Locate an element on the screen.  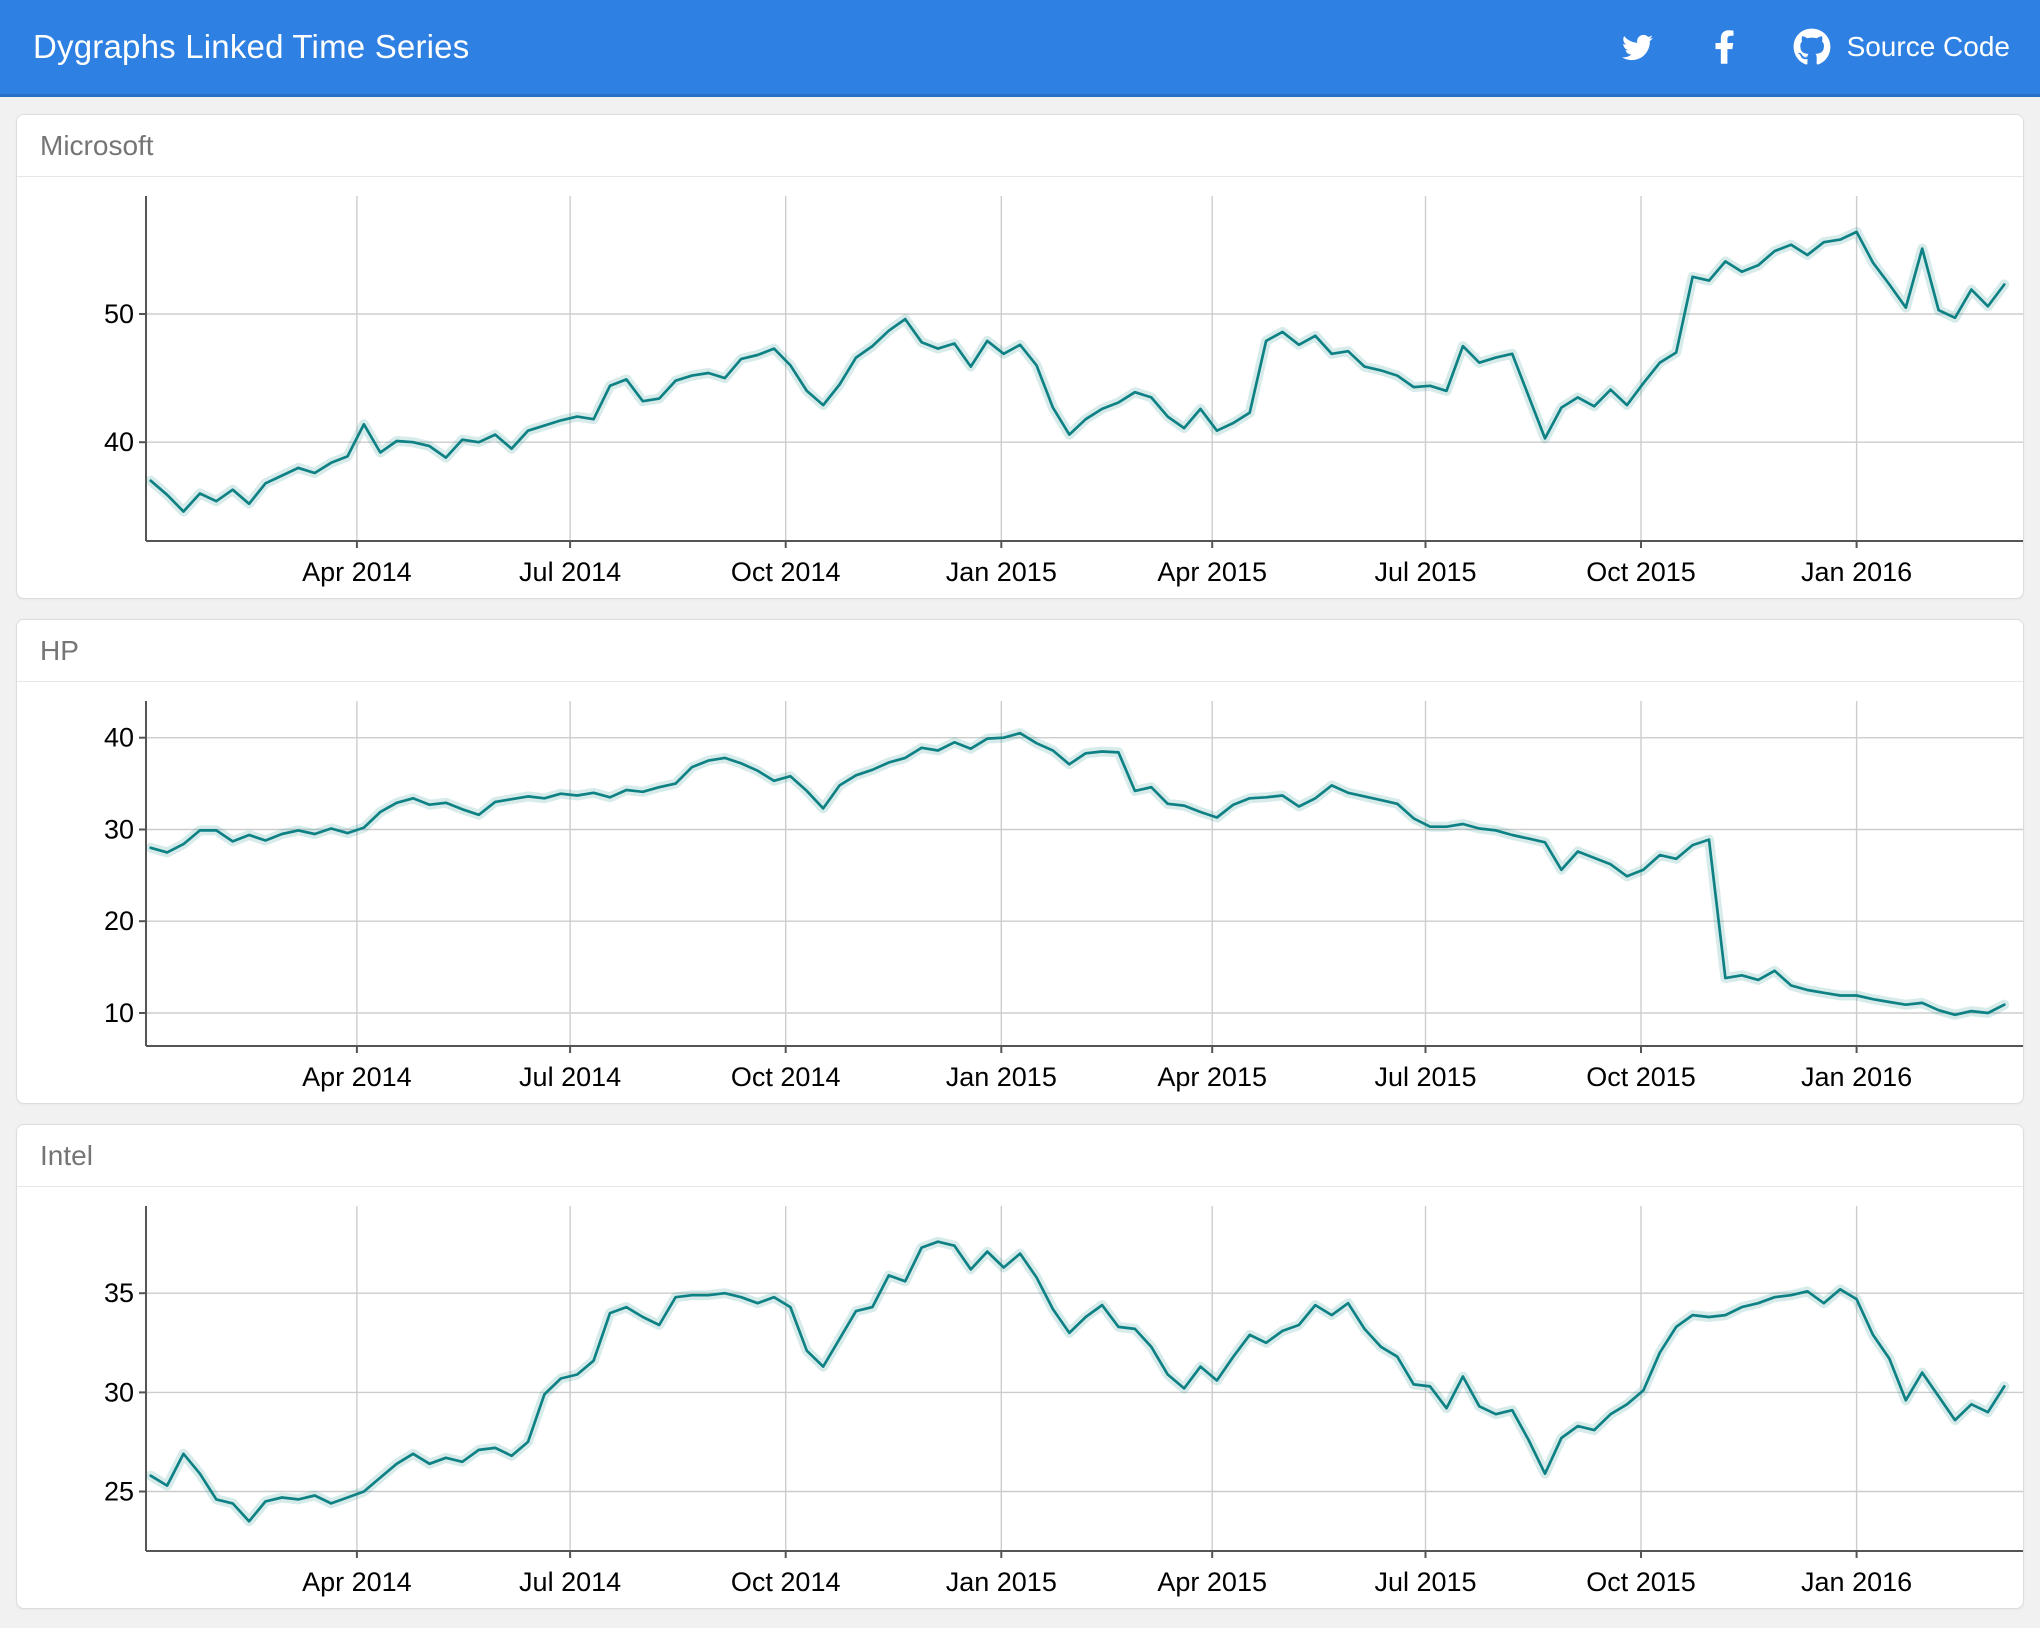
facebook-link is located at coordinates (1724, 47).